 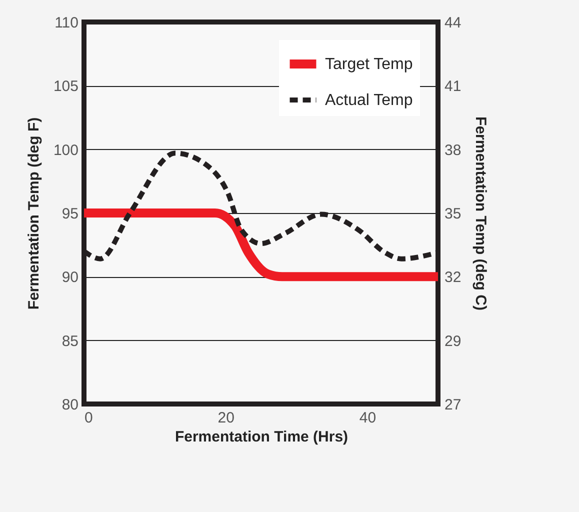 What do you see at coordinates (70, 277) in the screenshot?
I see `y-tick-label: 90` at bounding box center [70, 277].